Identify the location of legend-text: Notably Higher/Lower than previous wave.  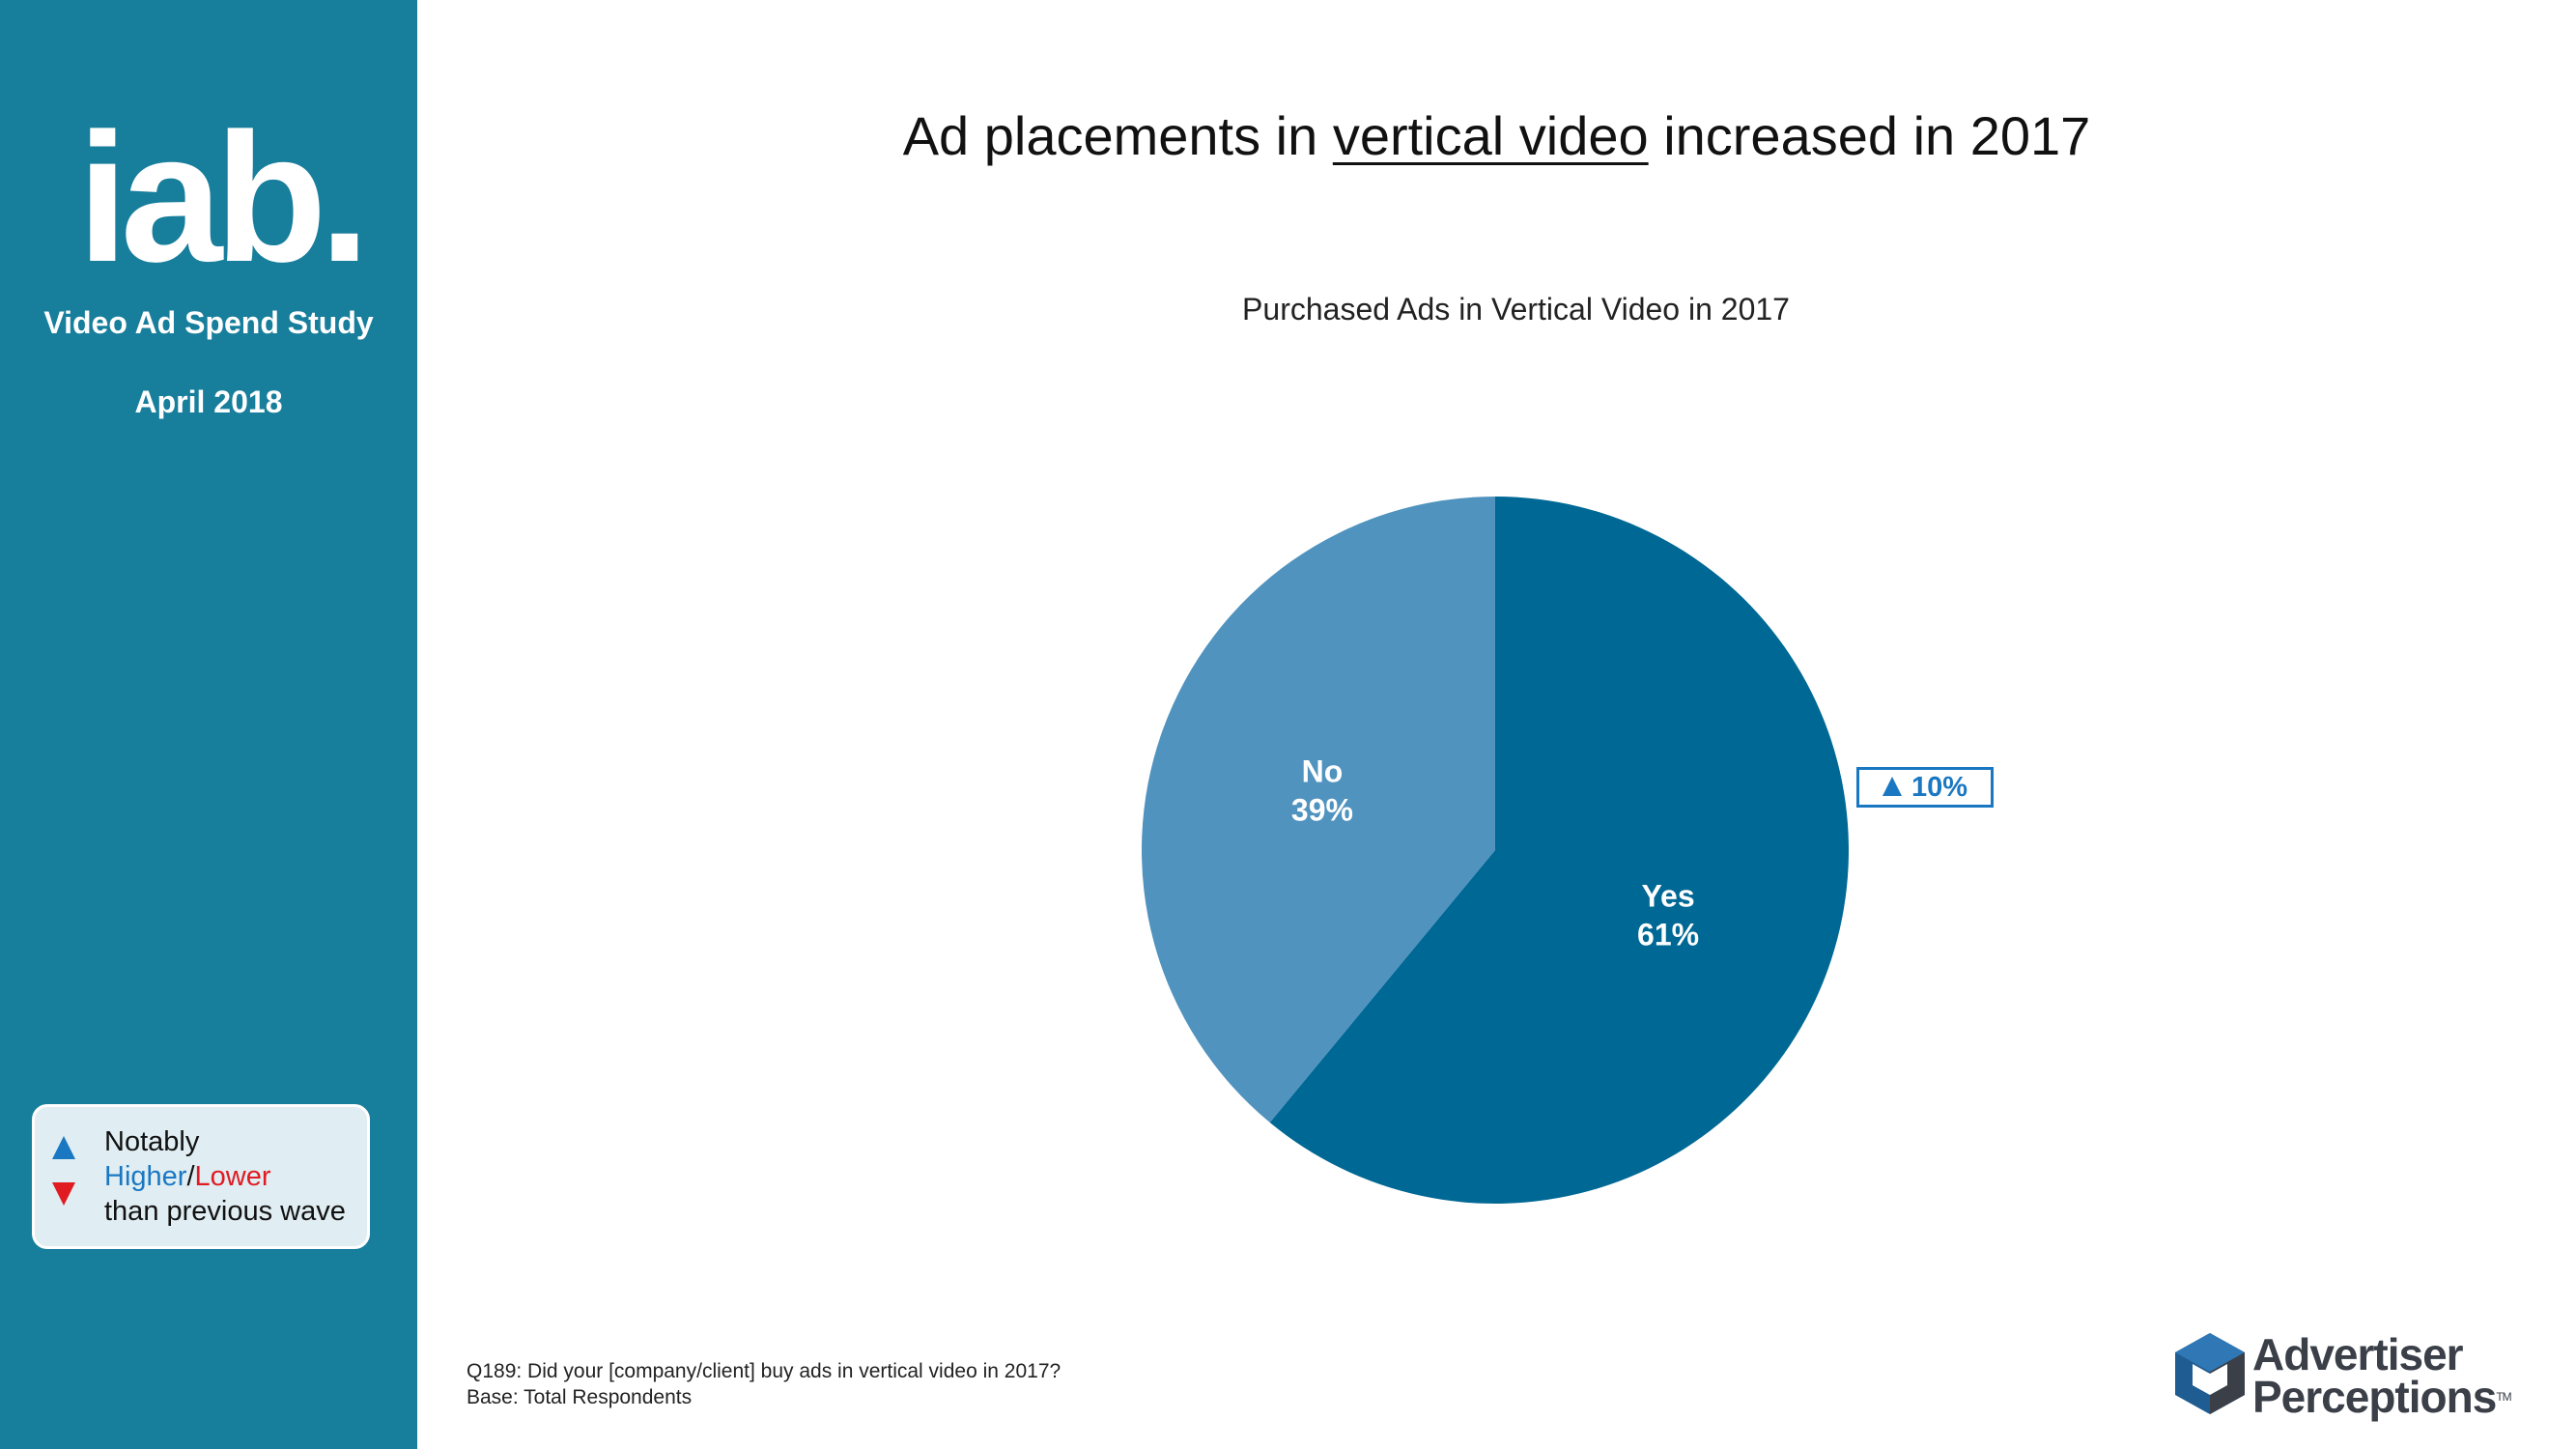
(225, 1176).